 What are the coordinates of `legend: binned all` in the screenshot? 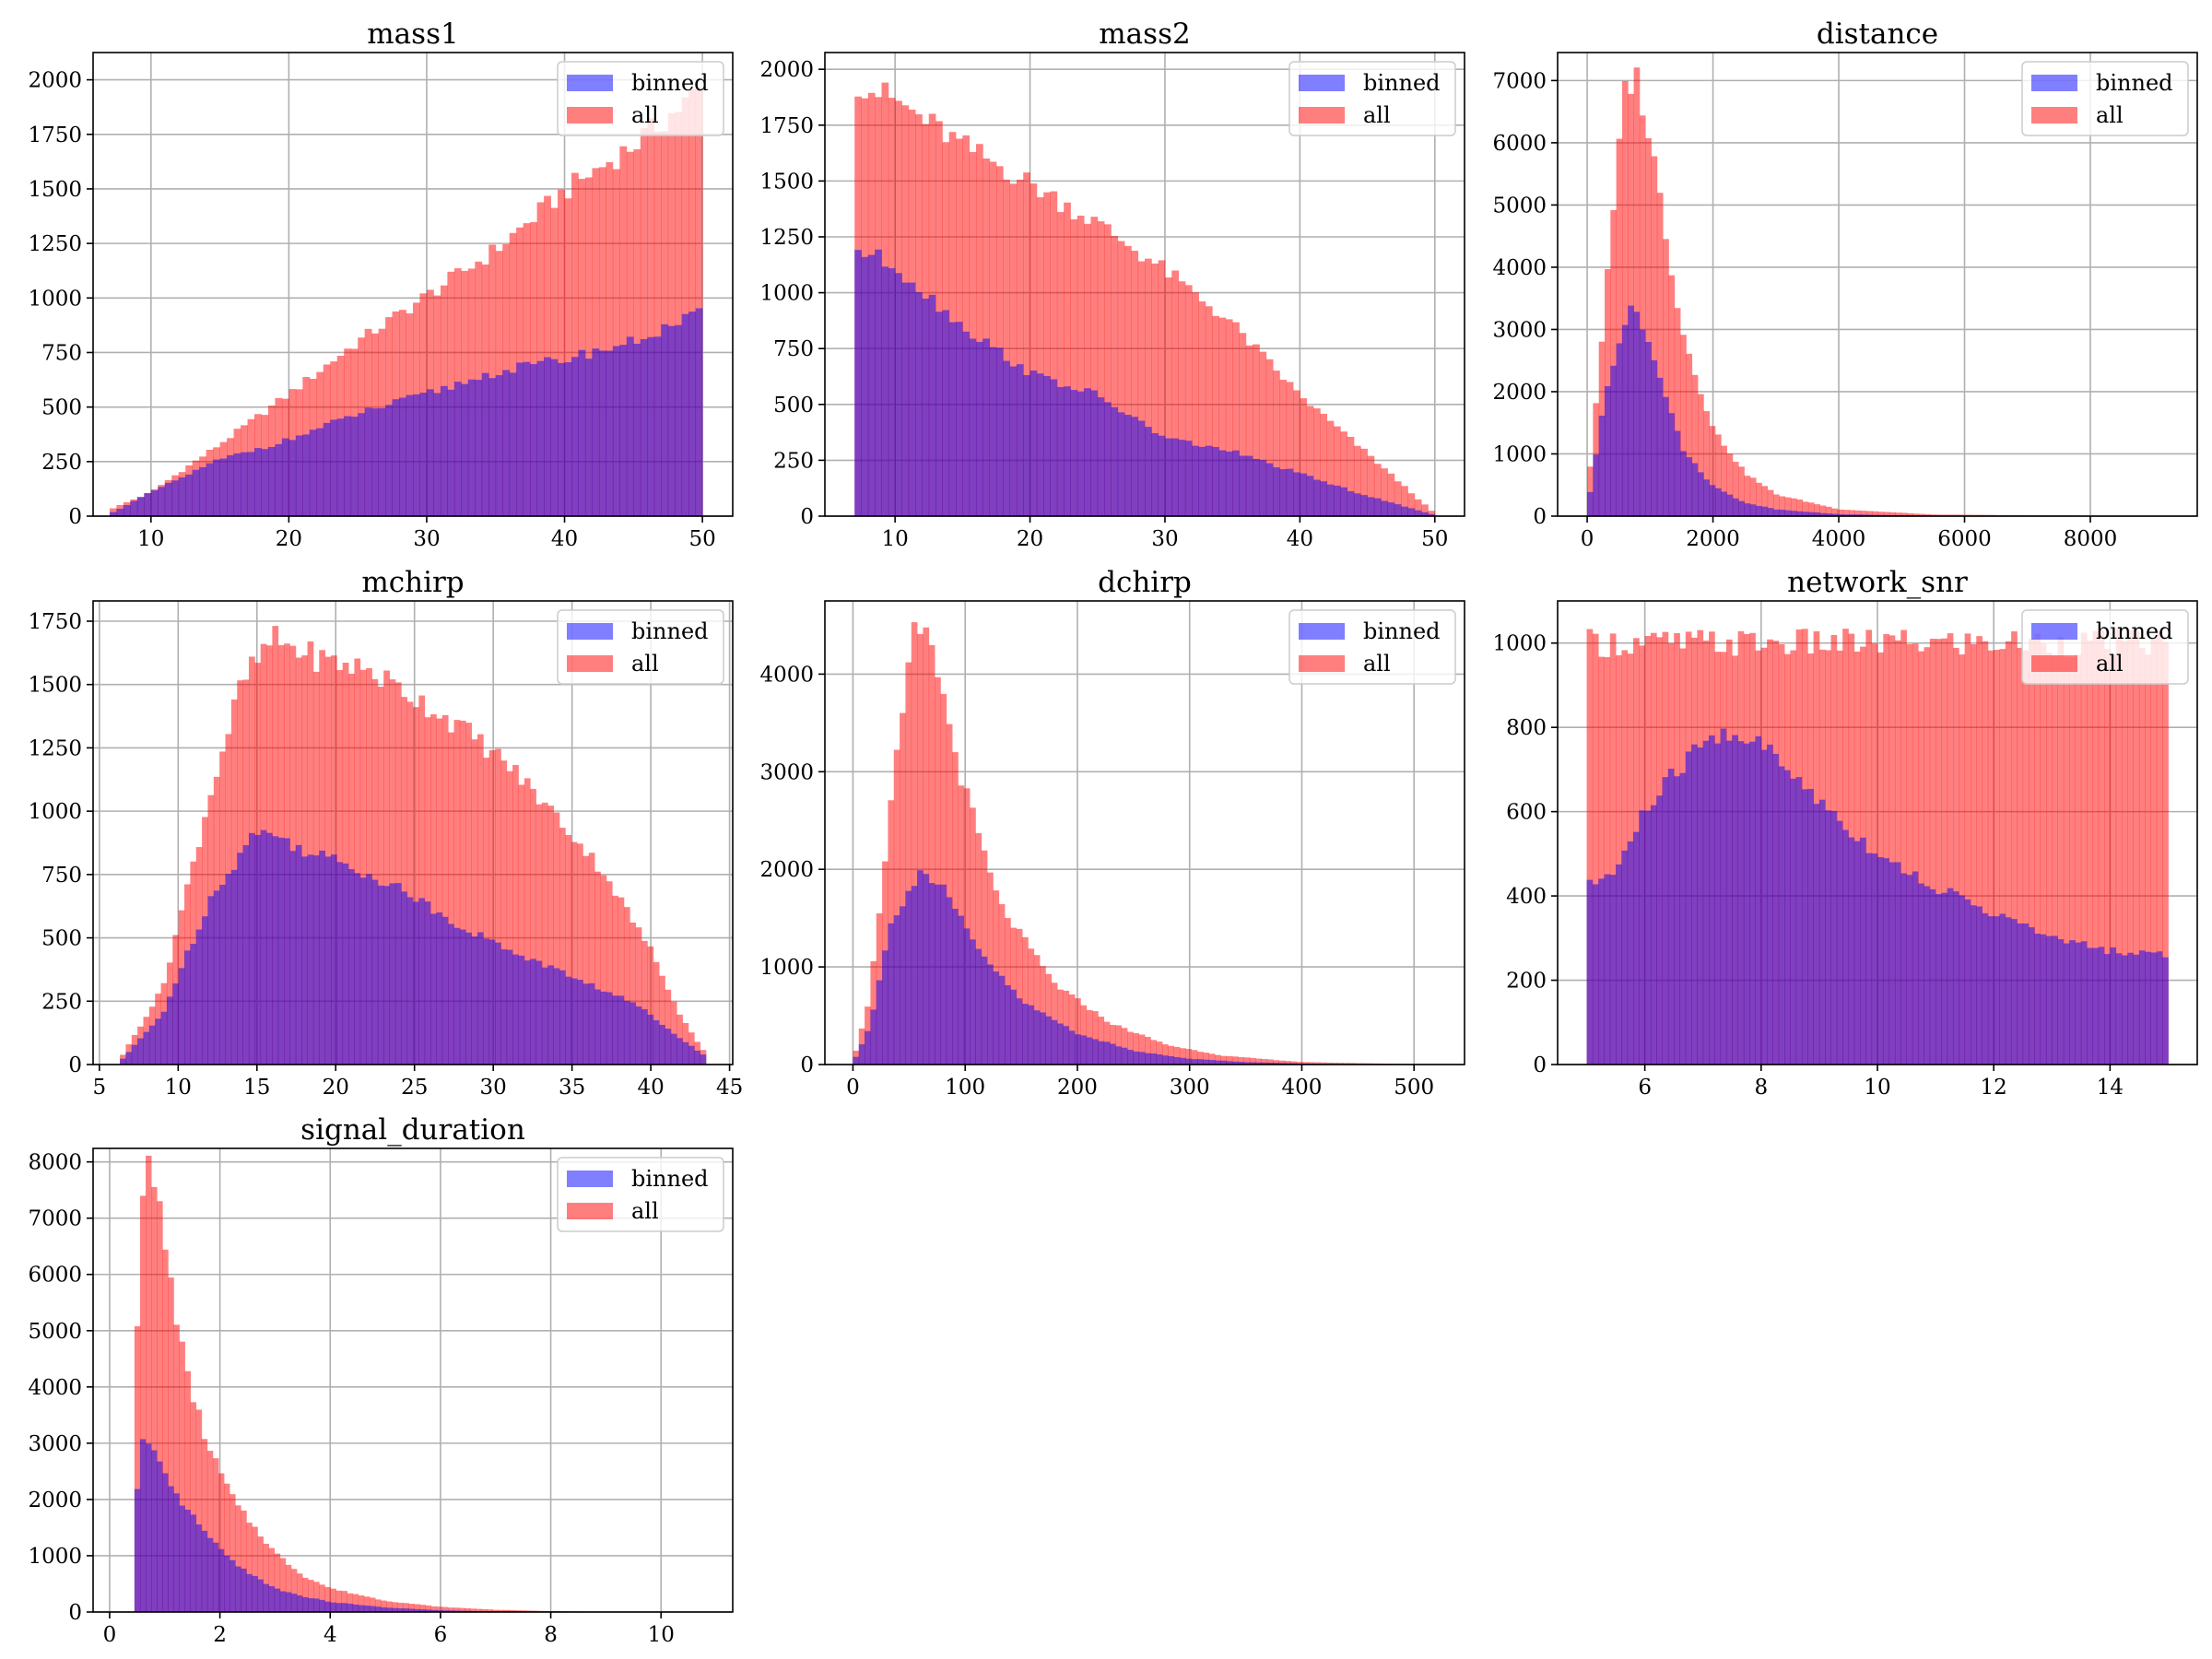 It's located at (640, 1194).